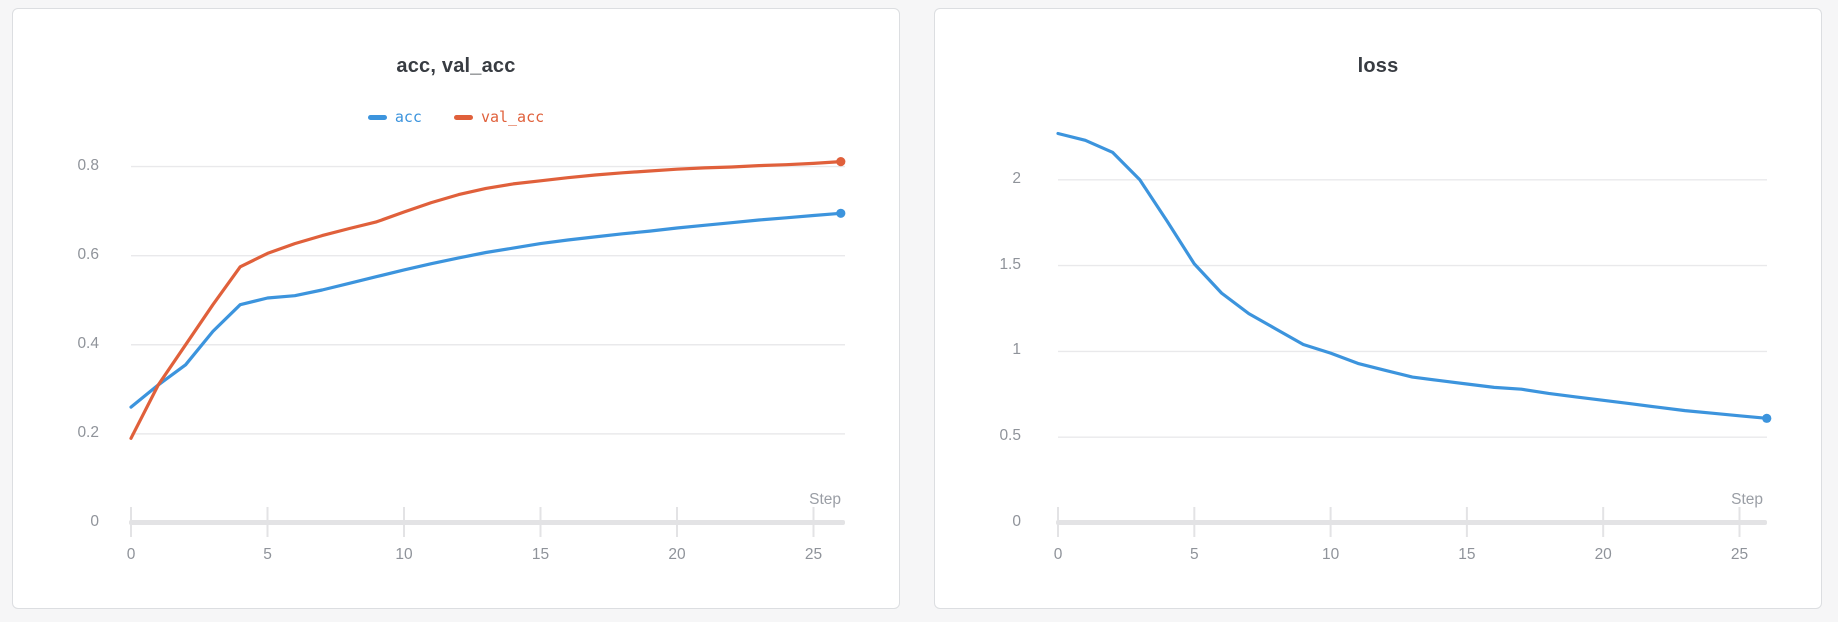 This screenshot has width=1838, height=622. Describe the element at coordinates (841, 162) in the screenshot. I see `series-endpoint-val_acc` at that location.